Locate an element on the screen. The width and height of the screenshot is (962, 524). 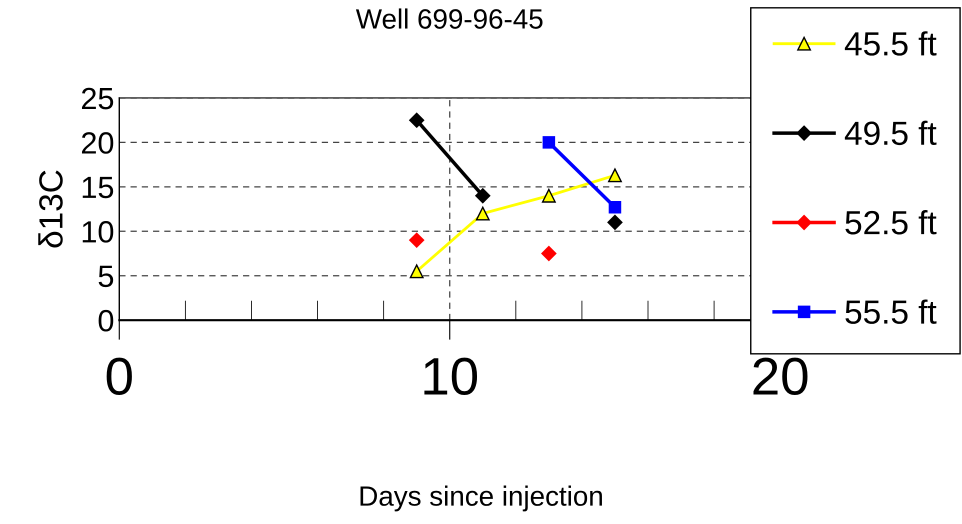
legend-label: 45.5 ft is located at coordinates (890, 43).